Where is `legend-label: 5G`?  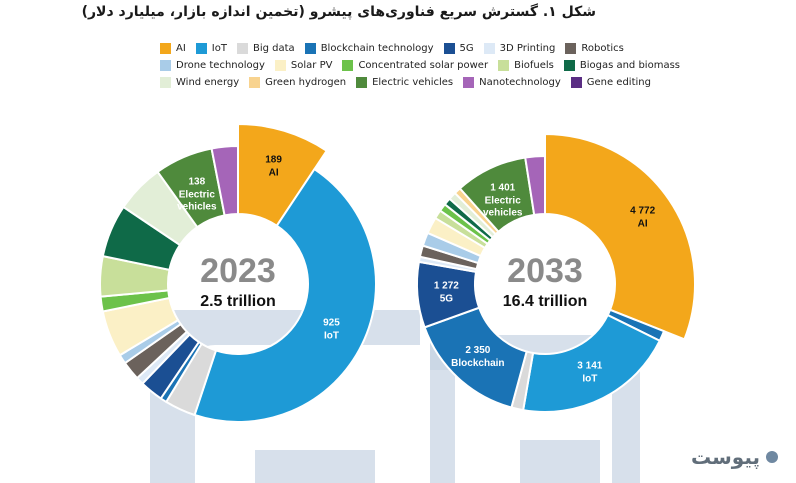 legend-label: 5G is located at coordinates (466, 48).